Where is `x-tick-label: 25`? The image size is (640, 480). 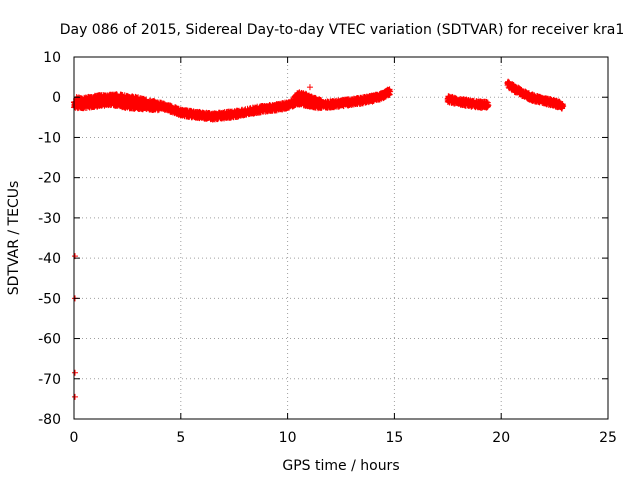 x-tick-label: 25 is located at coordinates (608, 438).